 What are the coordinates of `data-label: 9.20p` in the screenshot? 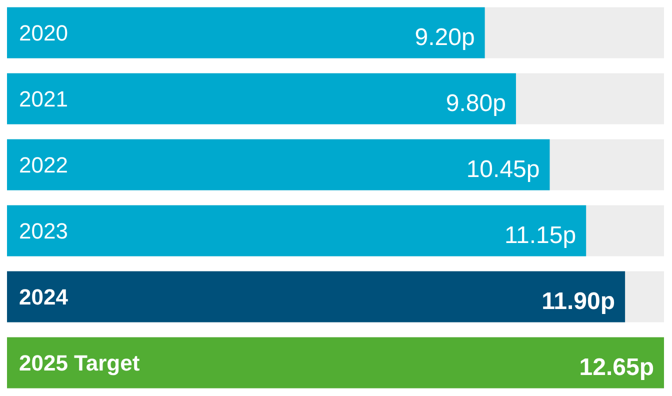 It's located at (444, 38).